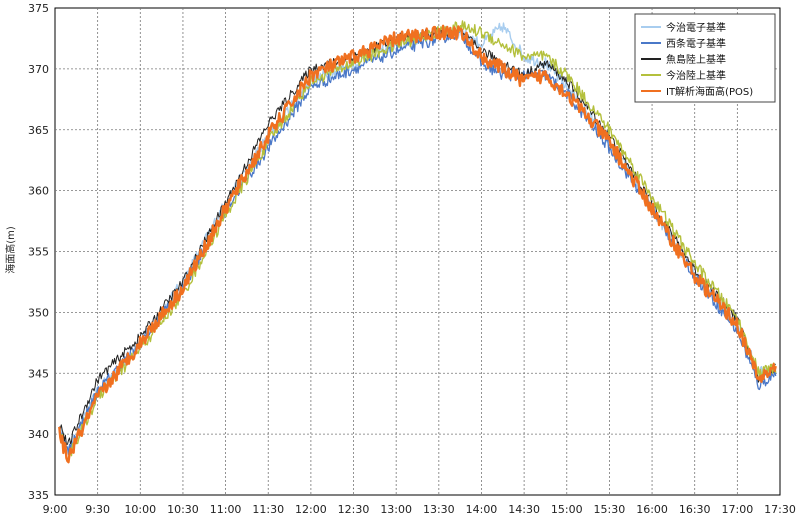 Image resolution: width=800 pixels, height=521 pixels. What do you see at coordinates (226, 509) in the screenshot?
I see `x-tick-label: 11:00` at bounding box center [226, 509].